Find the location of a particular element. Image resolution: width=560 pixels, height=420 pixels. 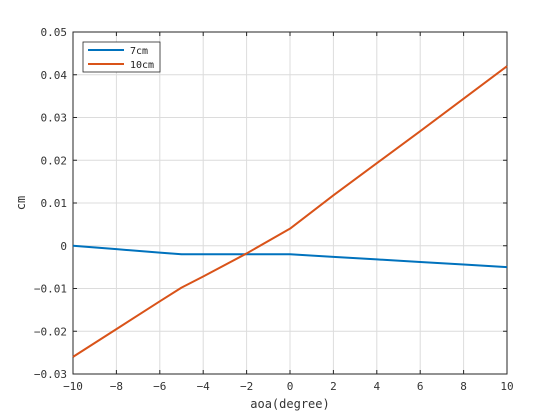

y-tick-label: 0.01 is located at coordinates (54, 203).